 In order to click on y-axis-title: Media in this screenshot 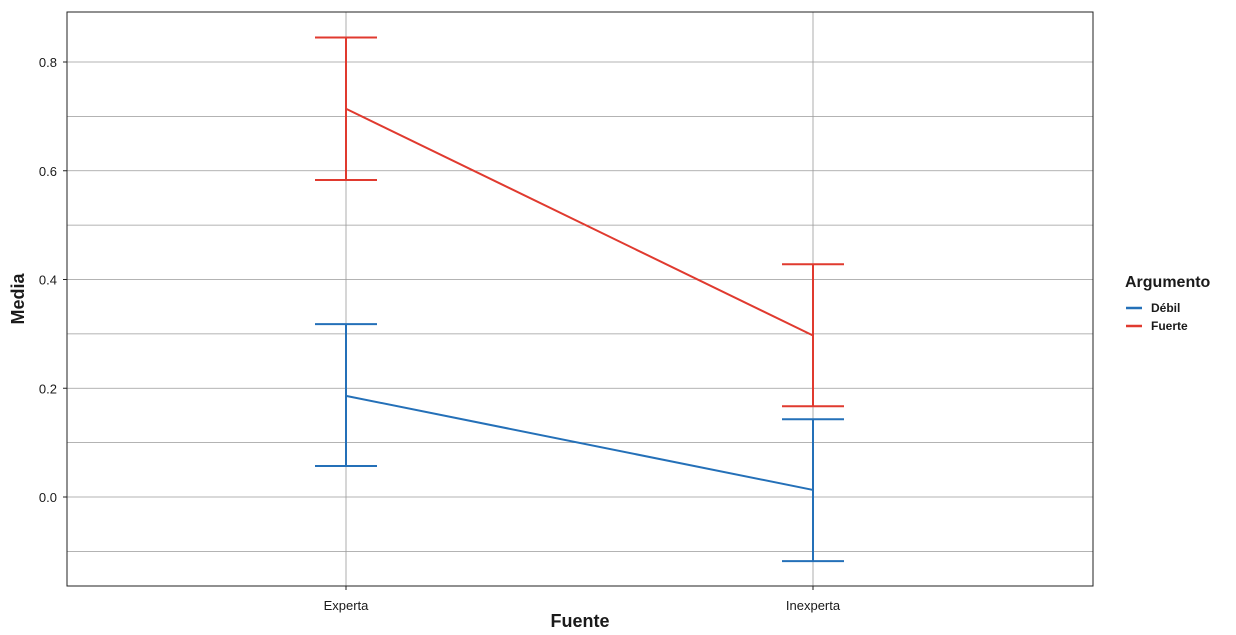, I will do `click(18, 299)`.